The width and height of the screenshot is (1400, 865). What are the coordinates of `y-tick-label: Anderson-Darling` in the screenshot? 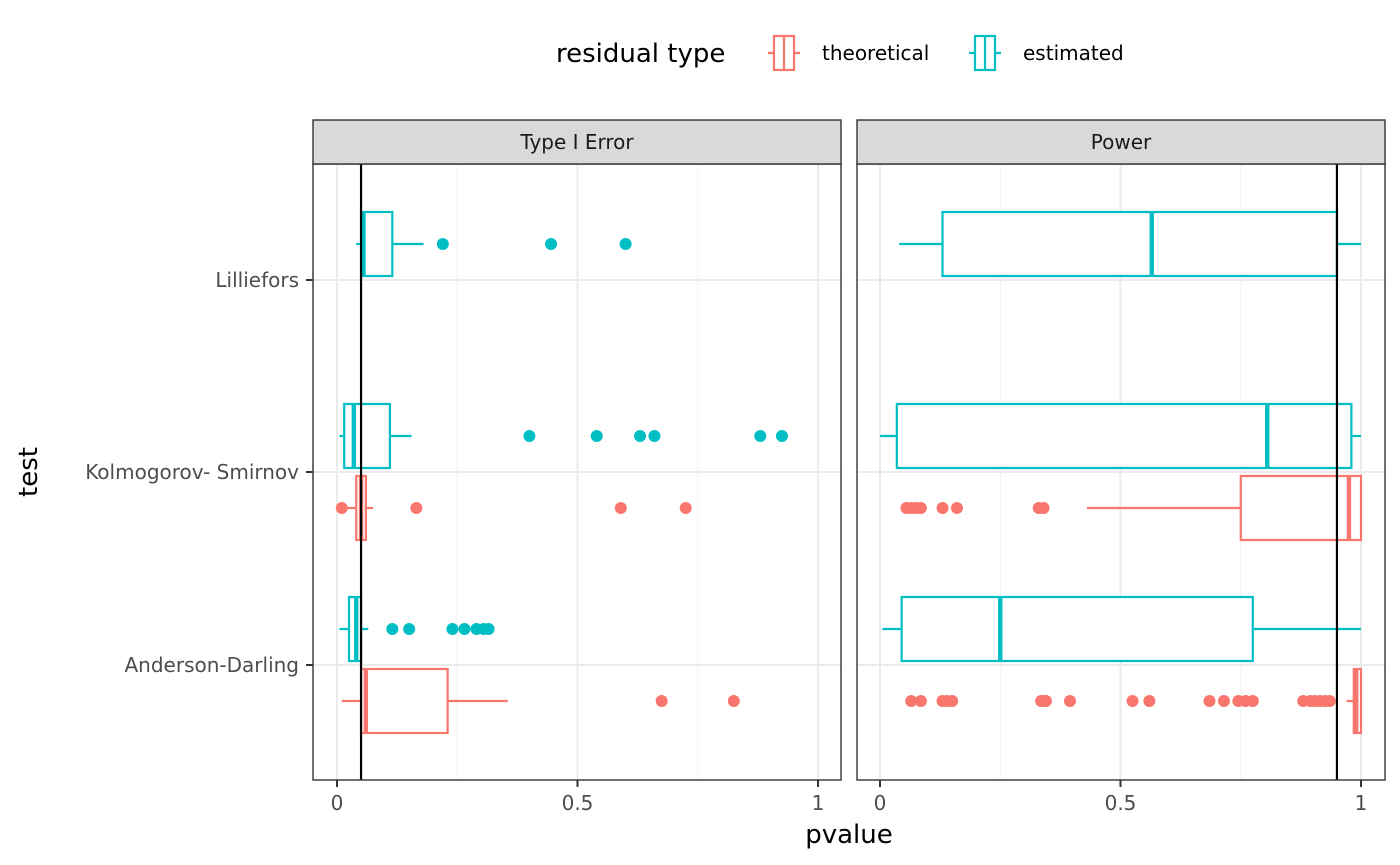 It's located at (212, 665).